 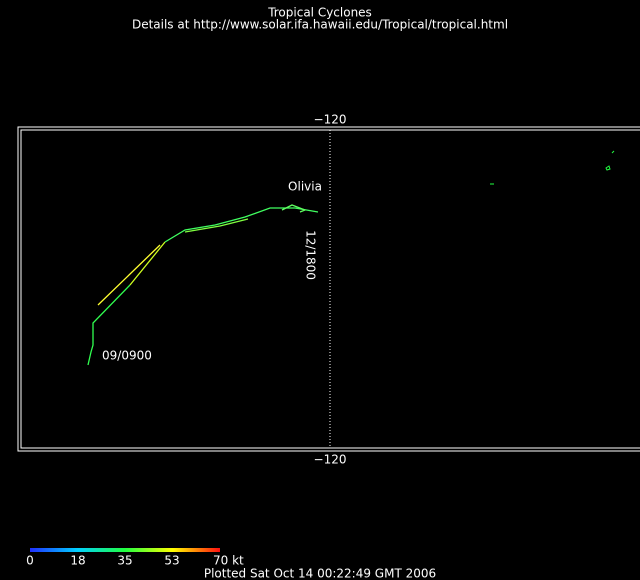 I want to click on colorbar, so click(x=125, y=550).